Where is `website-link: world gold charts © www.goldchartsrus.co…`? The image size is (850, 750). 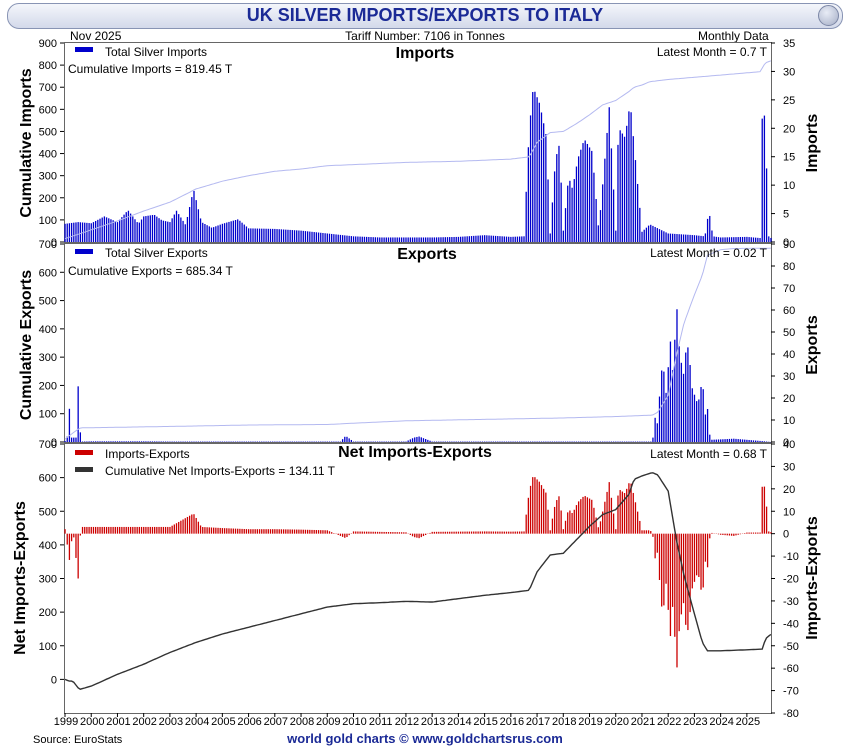 website-link: world gold charts © www.goldchartsrus.co… is located at coordinates (425, 738).